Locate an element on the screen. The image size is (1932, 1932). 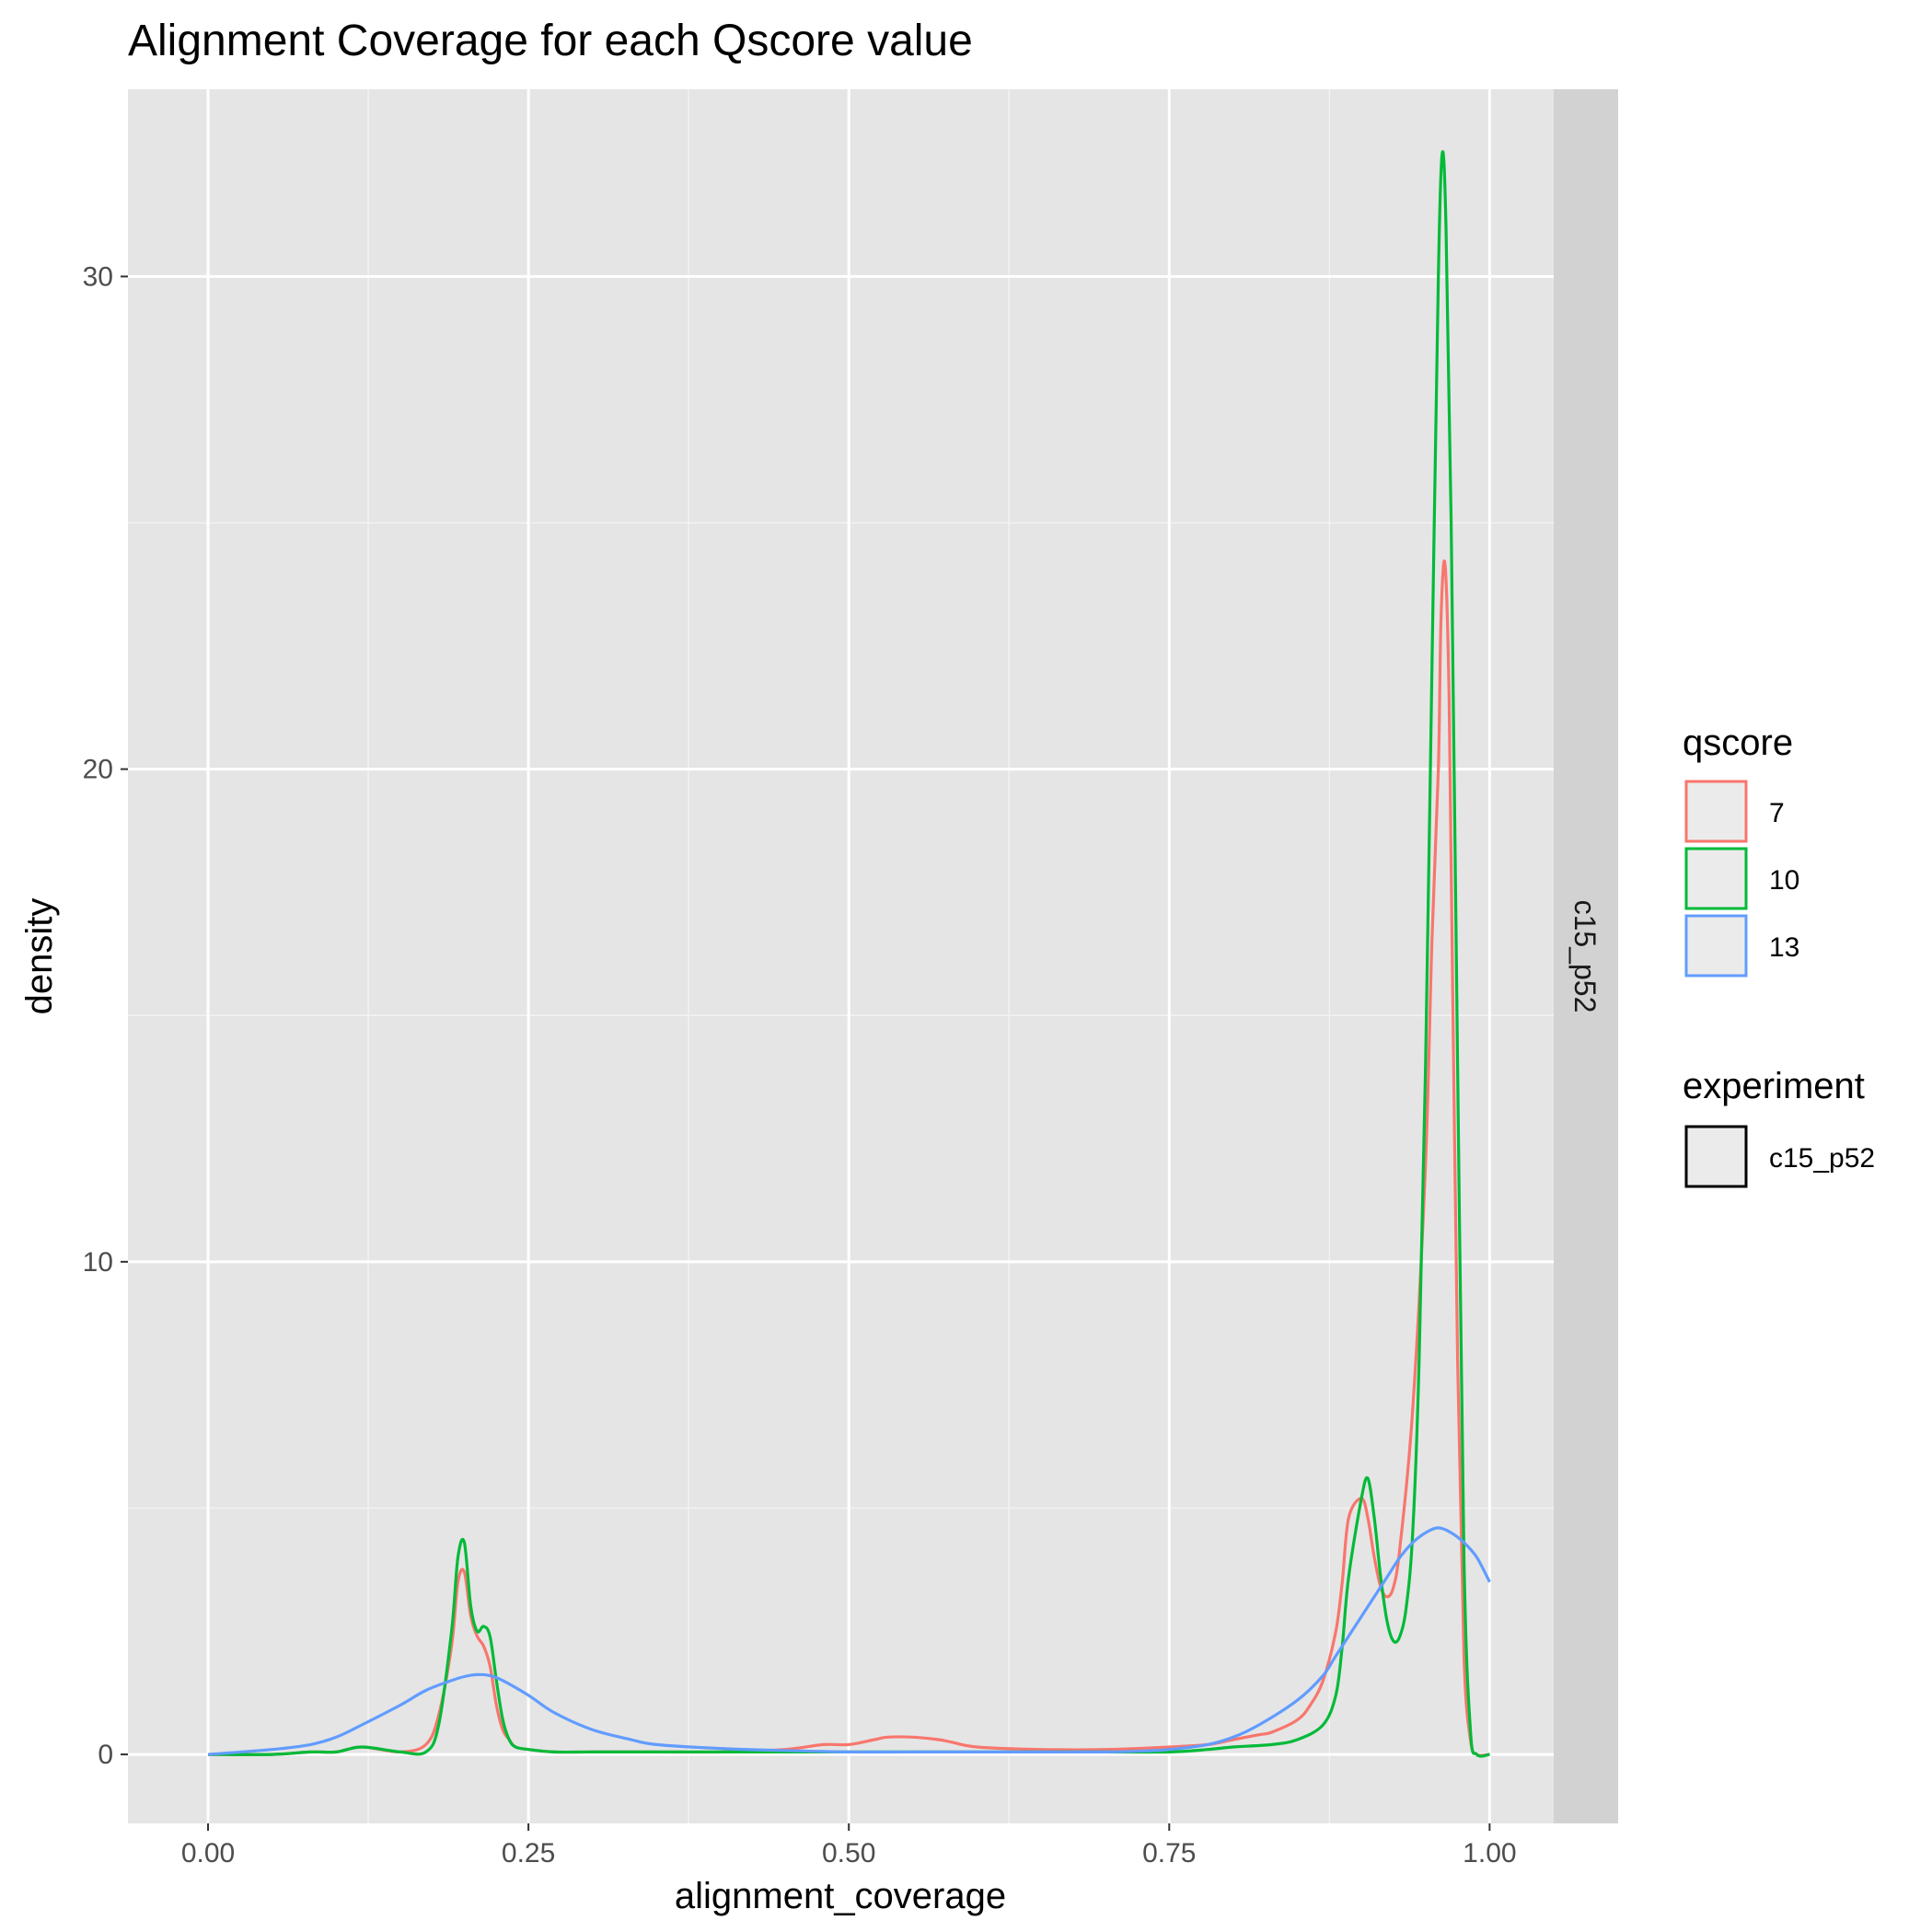
legend2-key-c15_p52 is located at coordinates (1716, 1156).